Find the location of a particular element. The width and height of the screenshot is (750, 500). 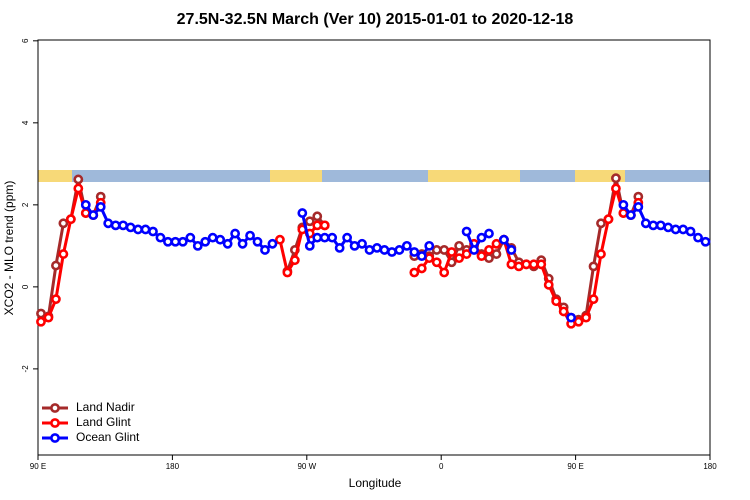

ocean-strip is located at coordinates (374, 176).